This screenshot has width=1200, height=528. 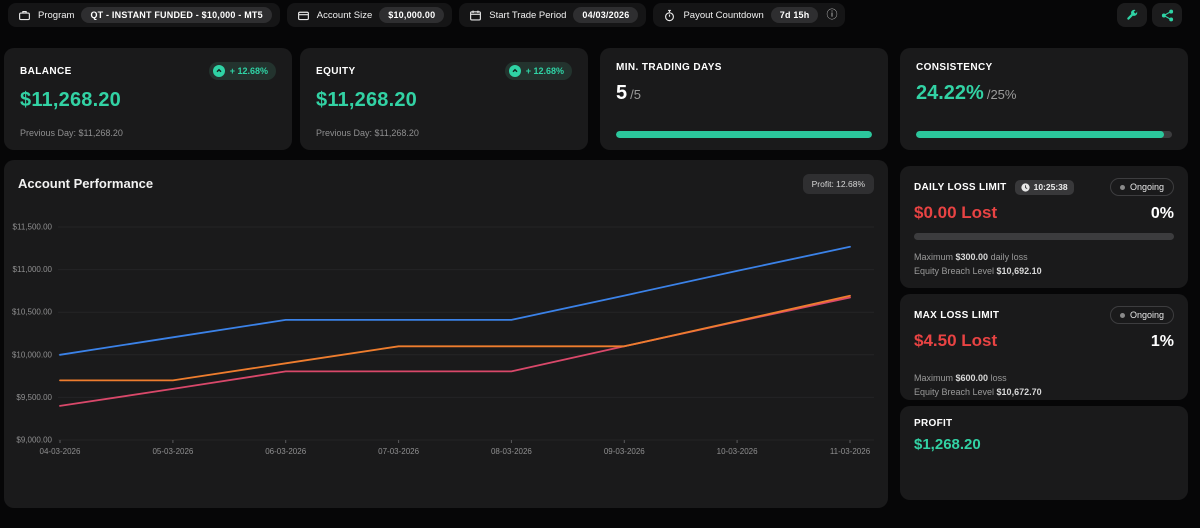 I want to click on consistency-value: 24.22%, so click(x=950, y=93).